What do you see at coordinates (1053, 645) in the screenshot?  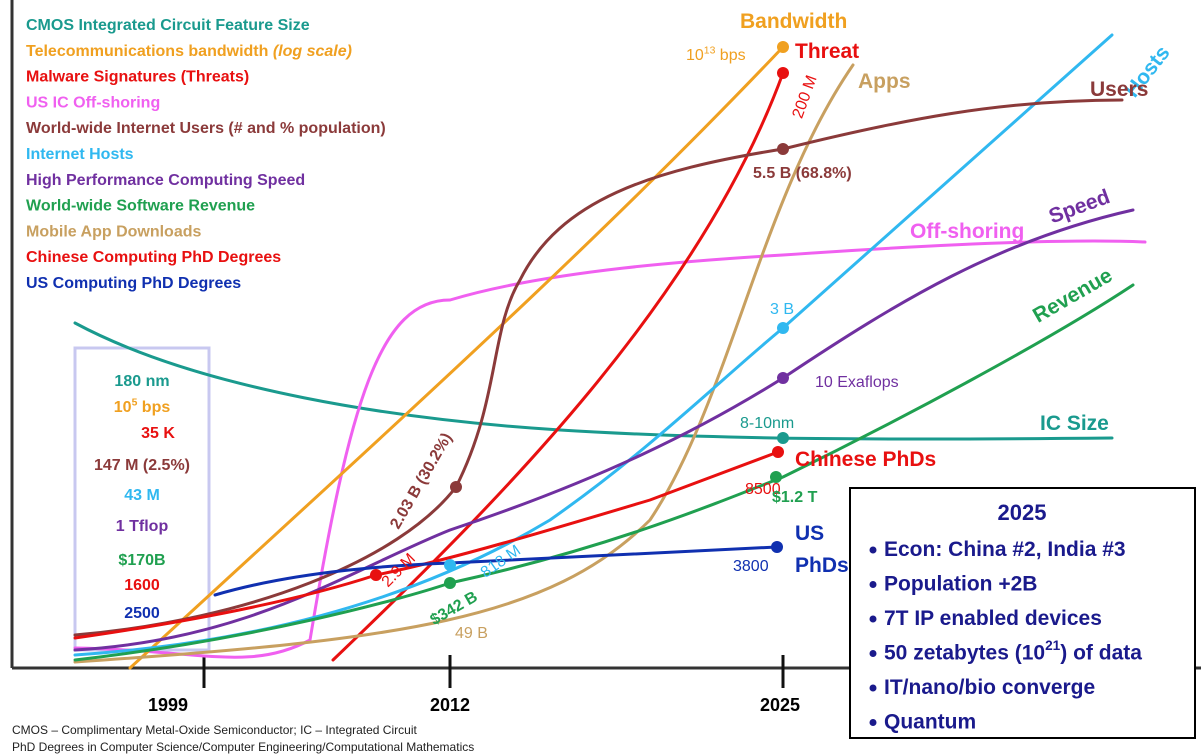 I see `outlook-bullet-sup: 21` at bounding box center [1053, 645].